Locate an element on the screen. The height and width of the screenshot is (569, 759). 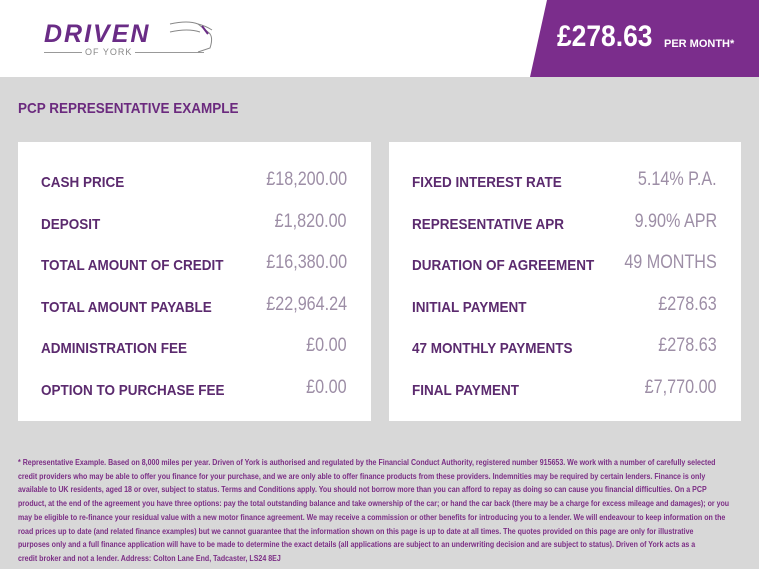
finance-row: FIXED INTEREST RATE 5.14% P.A. is located at coordinates (564, 181).